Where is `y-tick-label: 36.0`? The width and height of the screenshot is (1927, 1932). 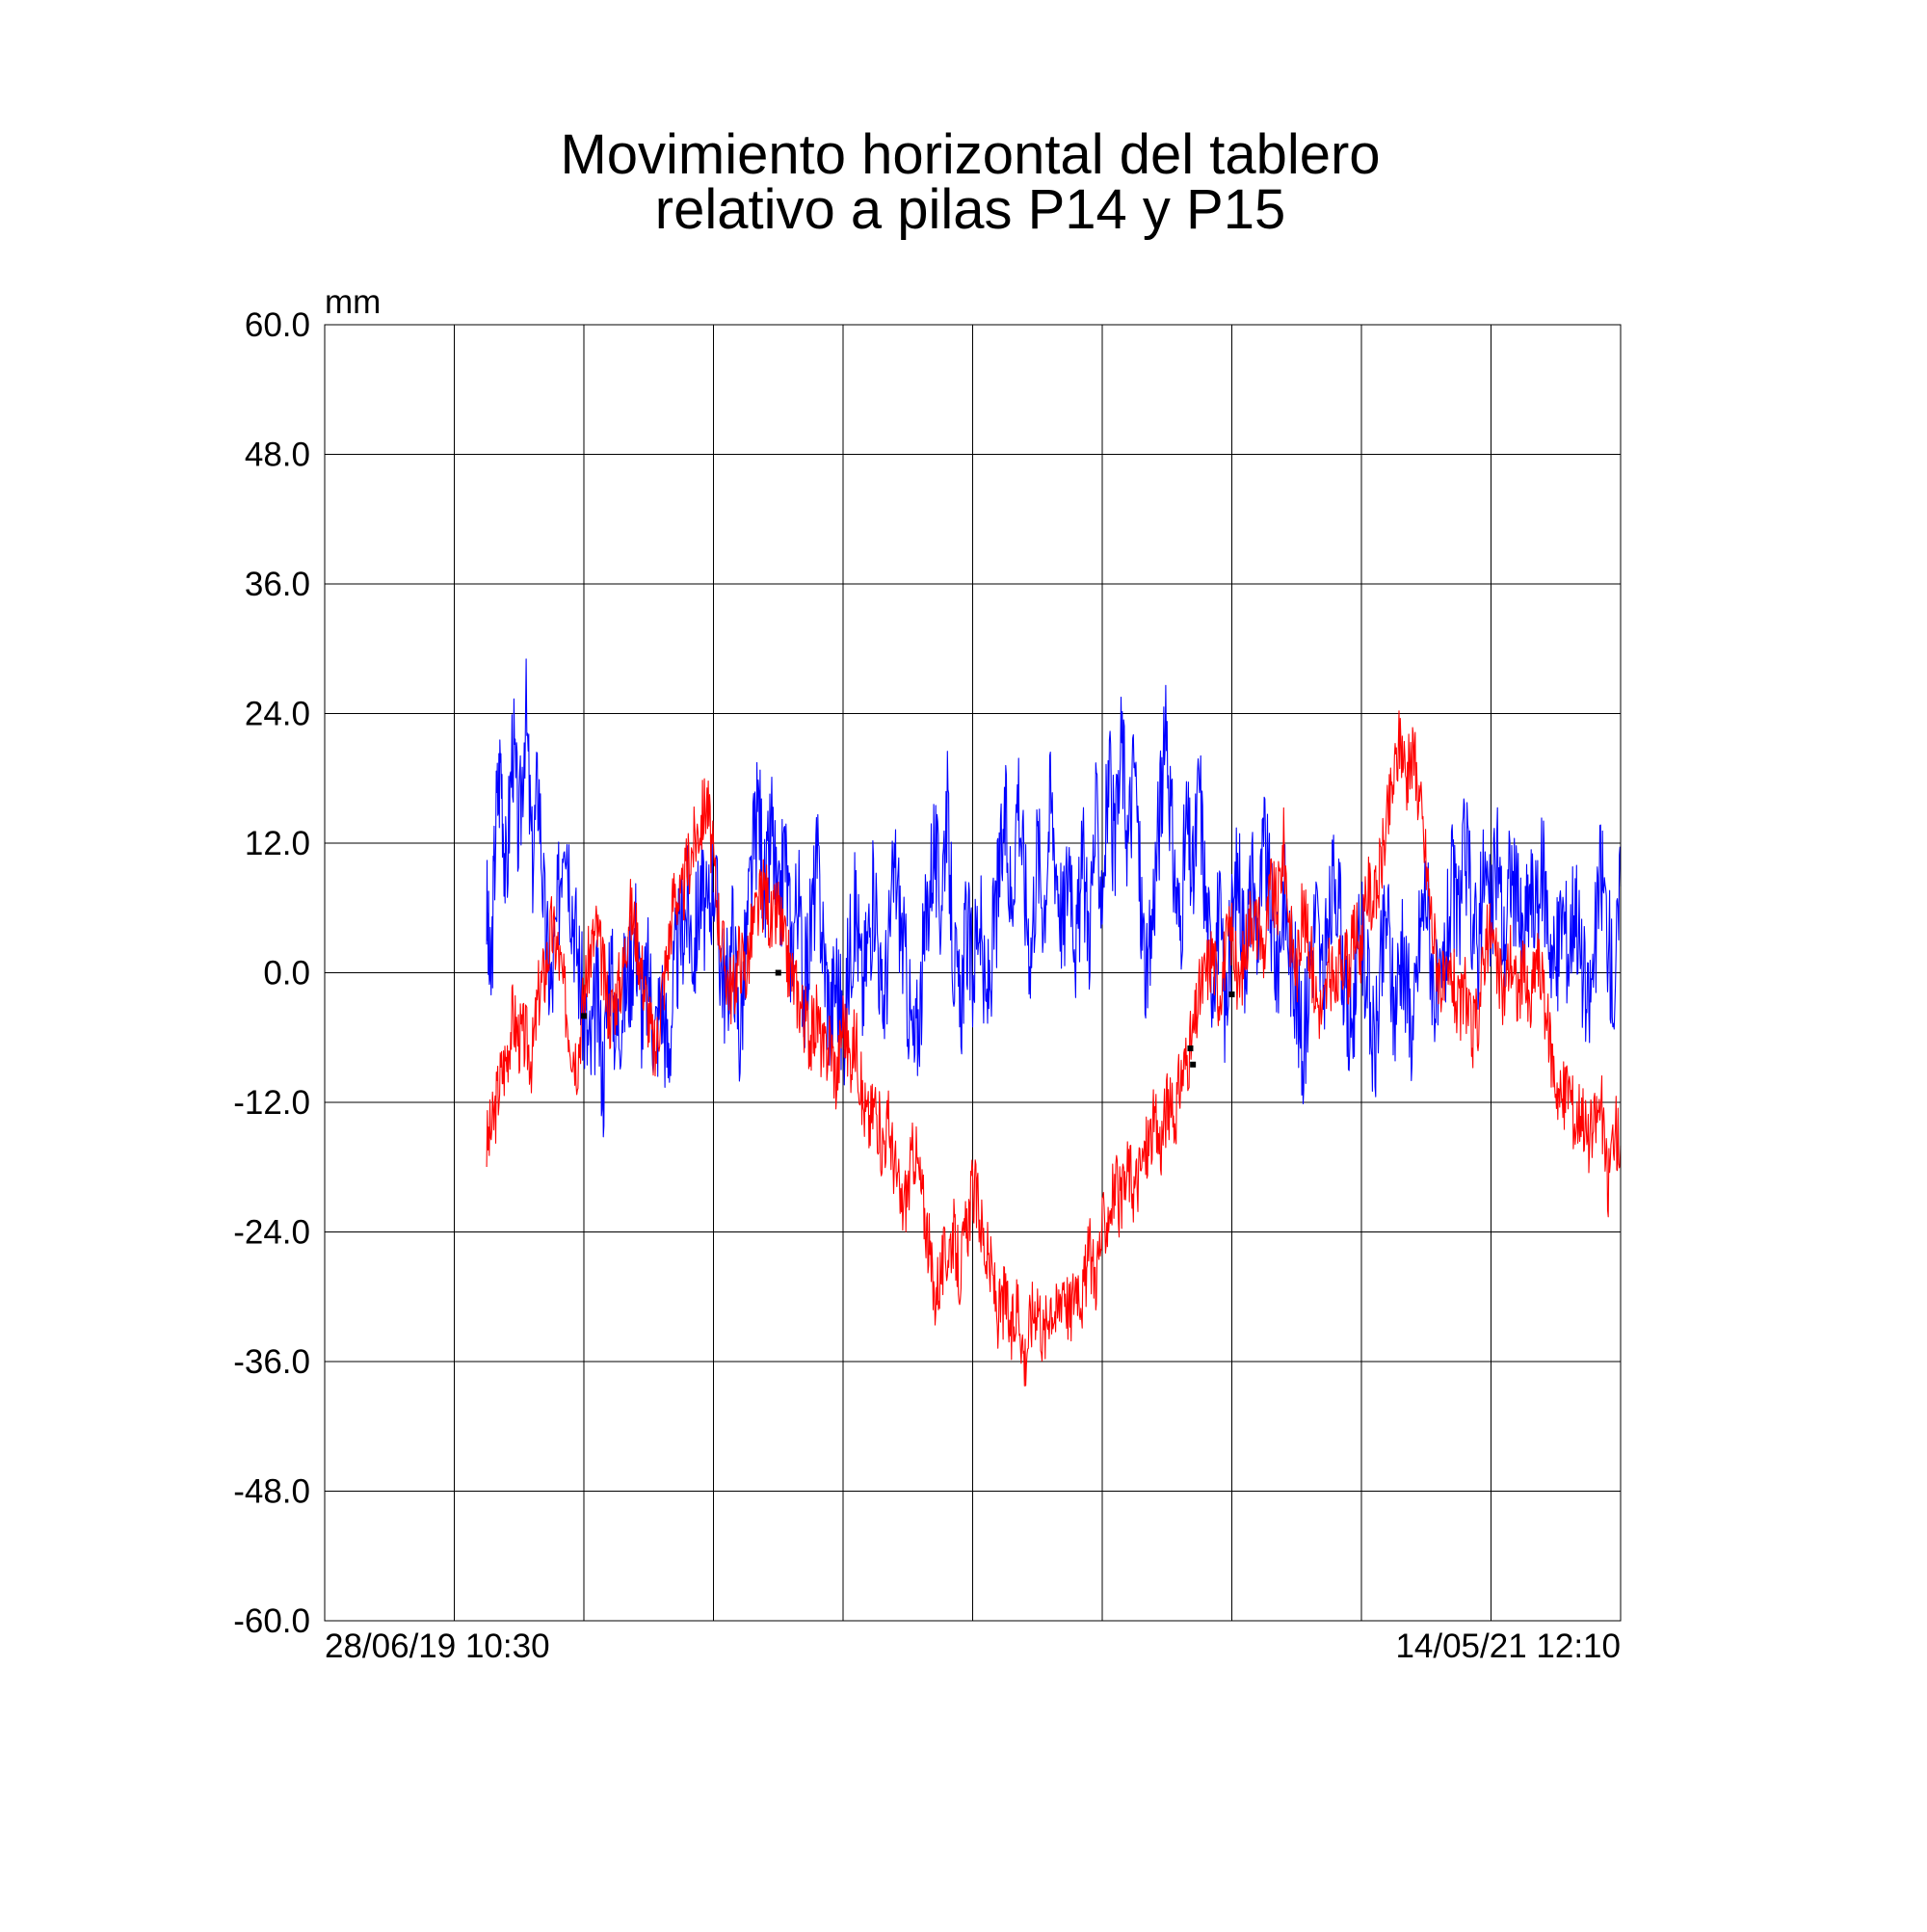 y-tick-label: 36.0 is located at coordinates (278, 584).